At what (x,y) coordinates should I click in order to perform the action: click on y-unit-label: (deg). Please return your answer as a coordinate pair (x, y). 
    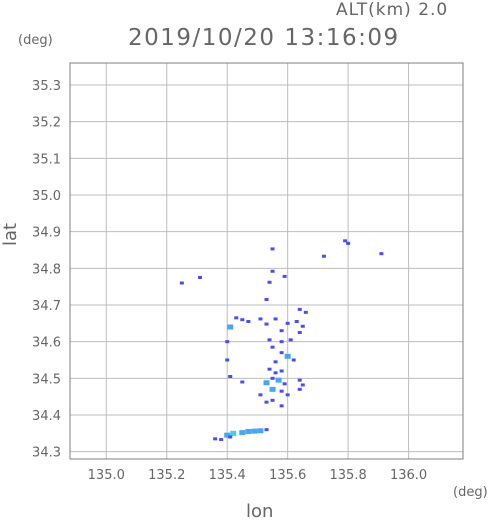
    Looking at the image, I should click on (35, 40).